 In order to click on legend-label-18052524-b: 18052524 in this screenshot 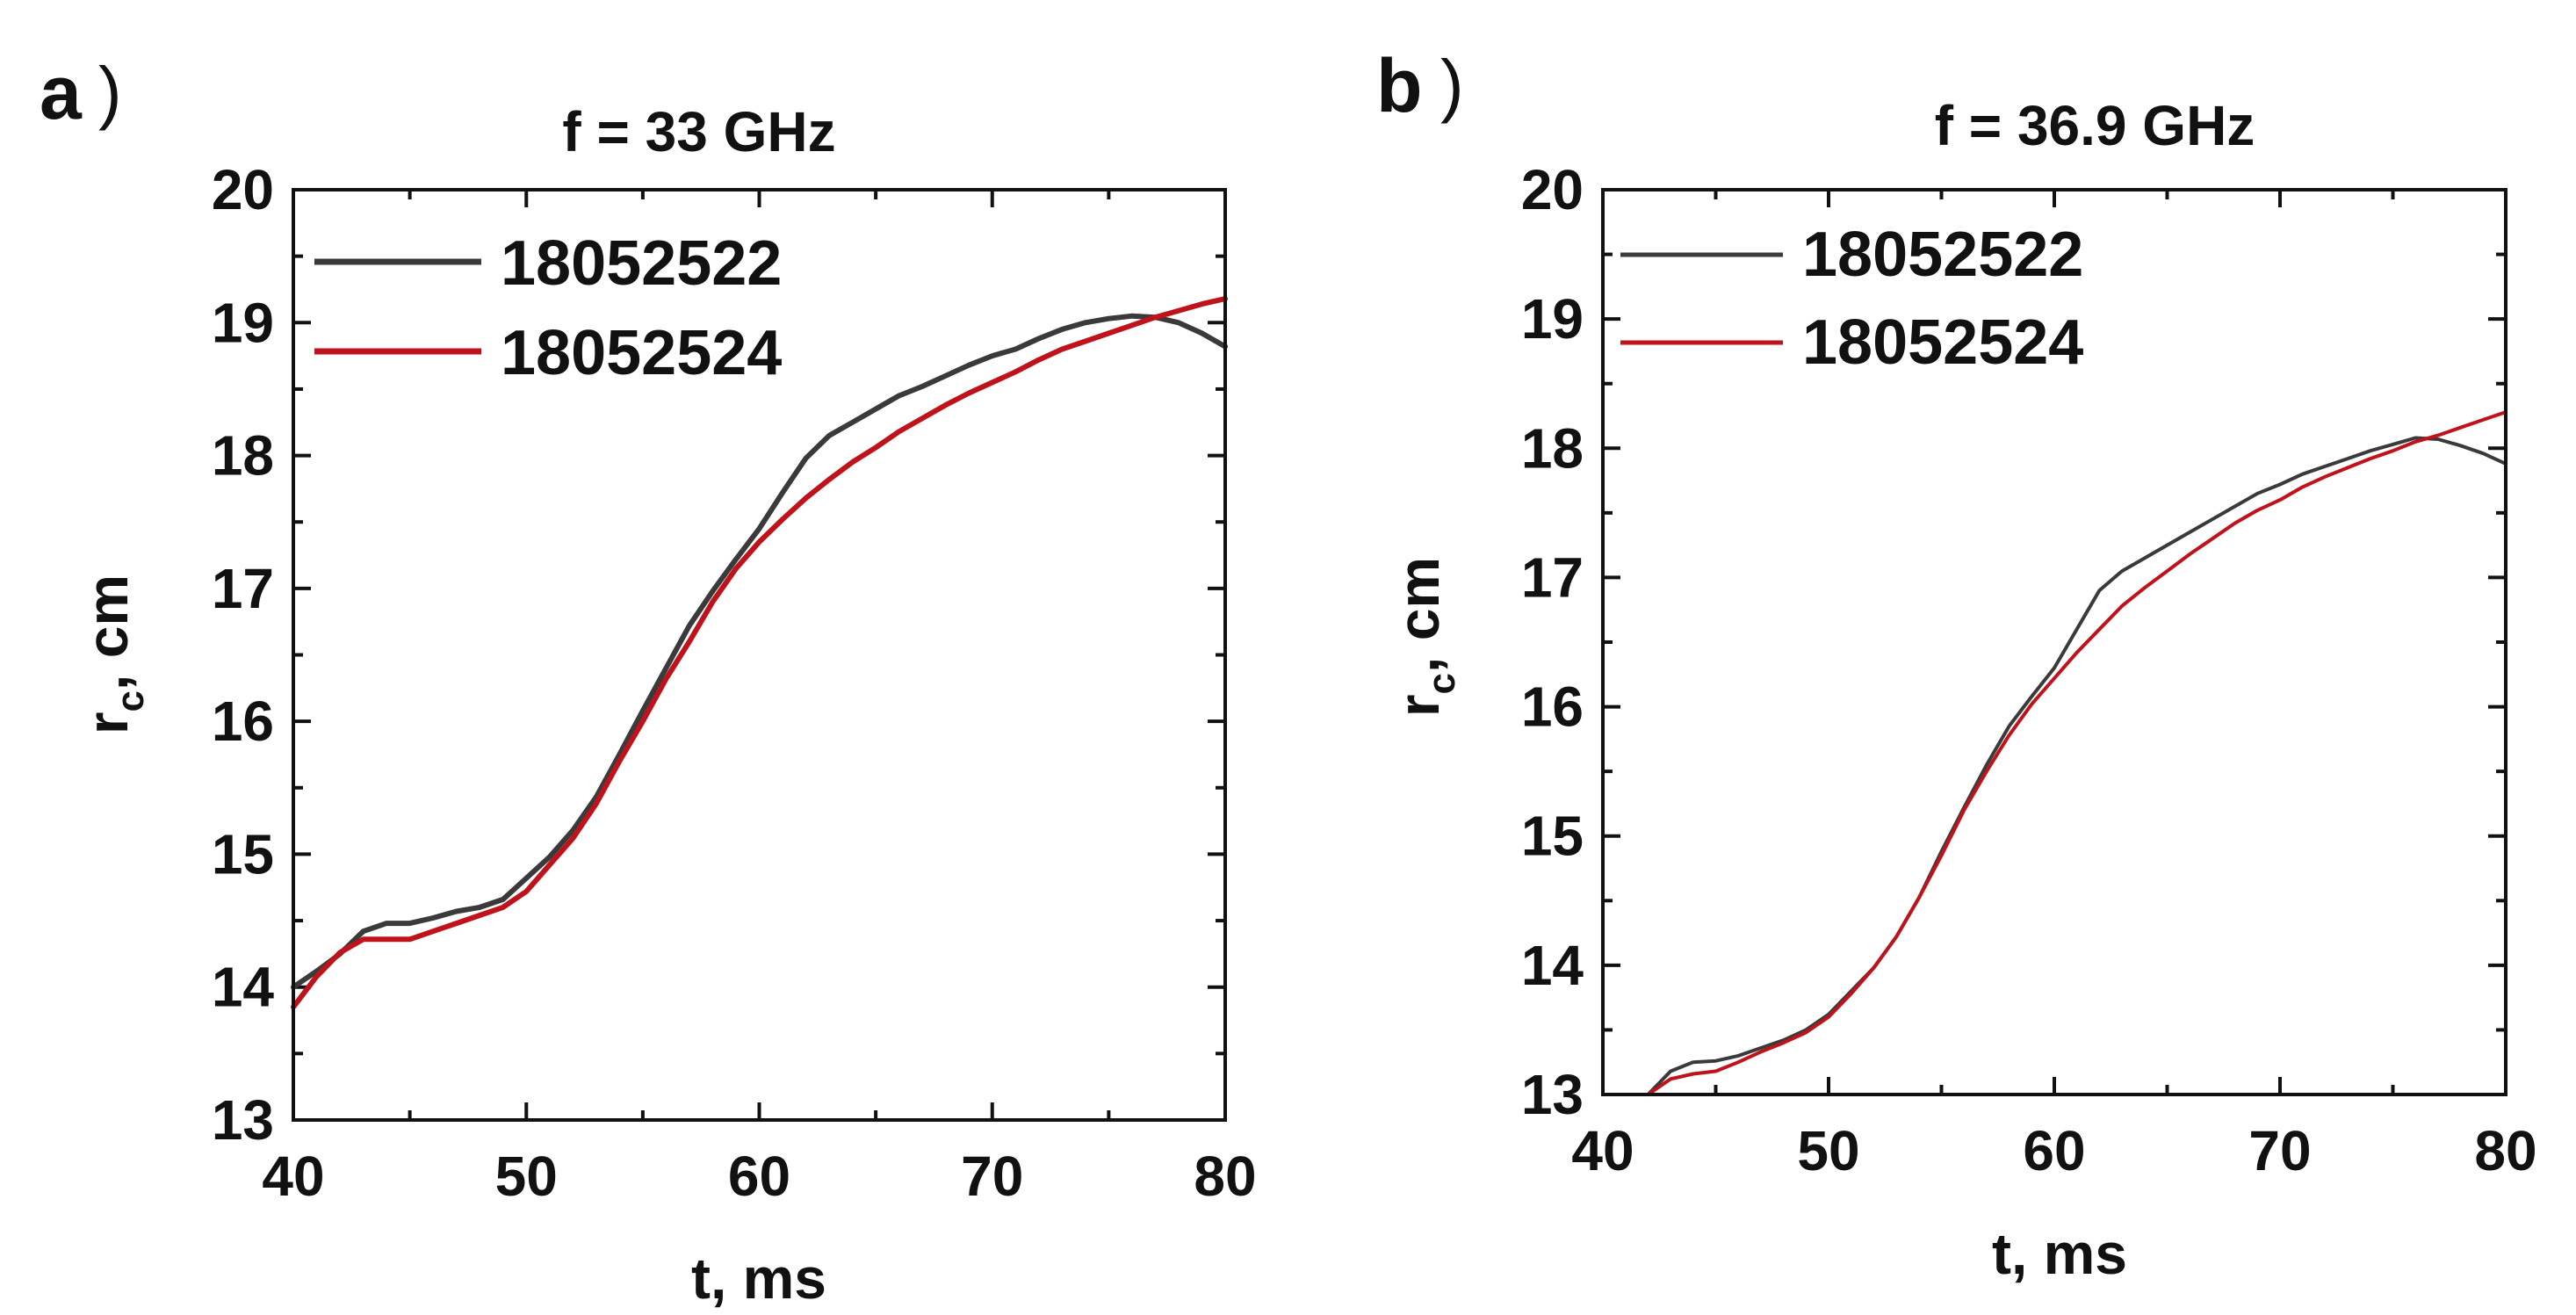, I will do `click(1942, 342)`.